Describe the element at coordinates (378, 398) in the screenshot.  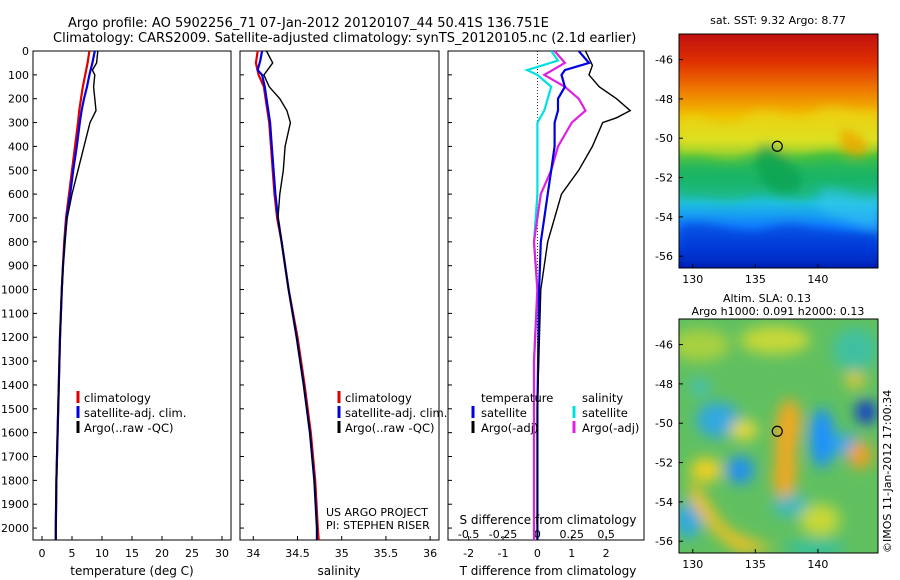
I see `legend-climatology-label: climatology` at that location.